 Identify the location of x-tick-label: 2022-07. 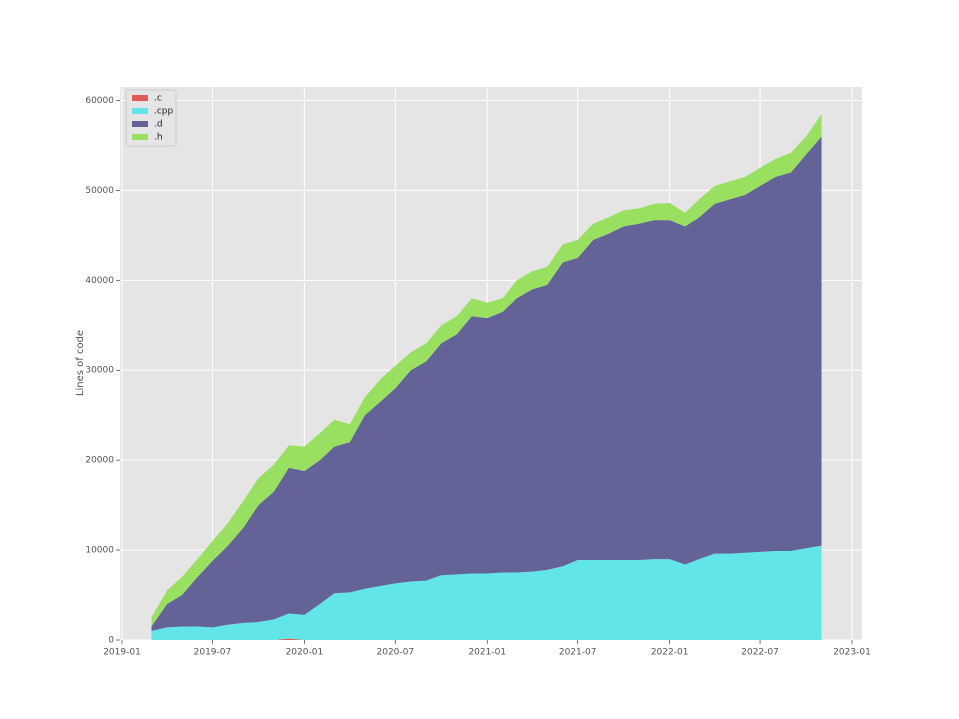
(760, 653).